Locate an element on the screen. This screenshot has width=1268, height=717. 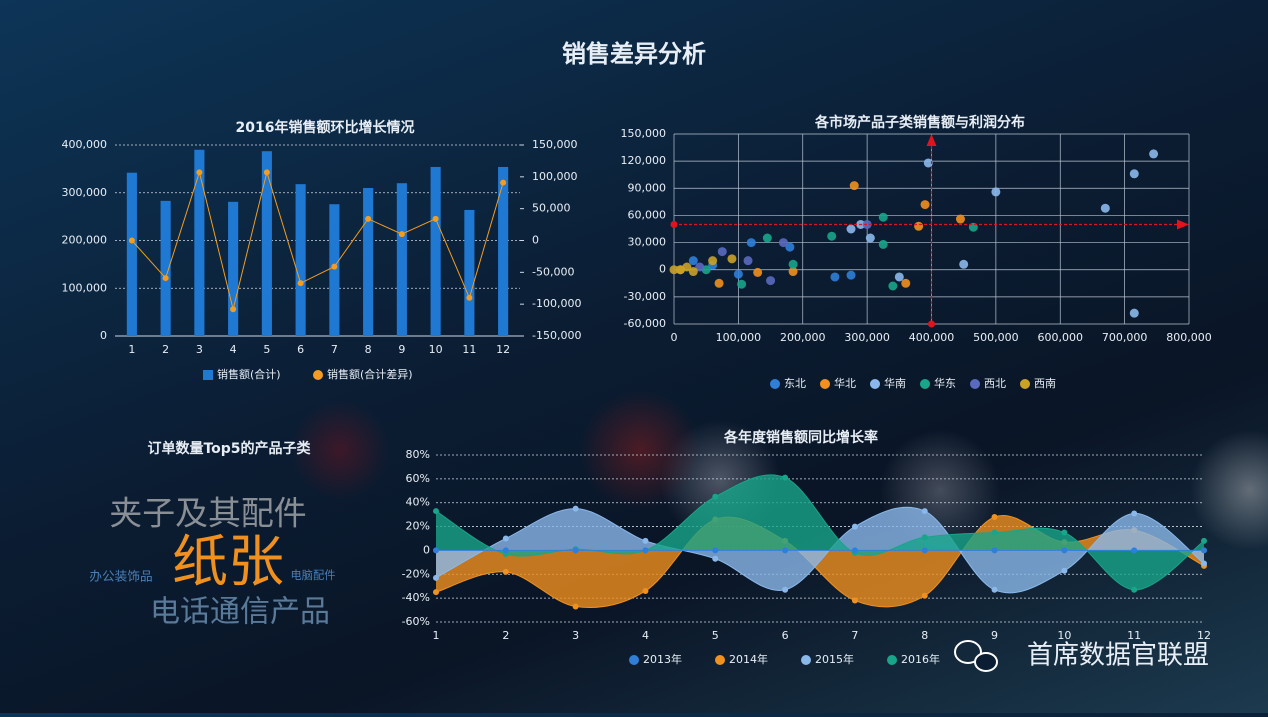
page-title: 销售差异分析 is located at coordinates (634, 54).